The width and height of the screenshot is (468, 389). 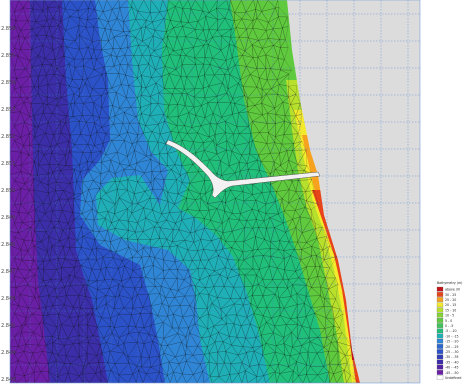 I want to click on y-tick-label: 2.854, so click(x=8, y=83).